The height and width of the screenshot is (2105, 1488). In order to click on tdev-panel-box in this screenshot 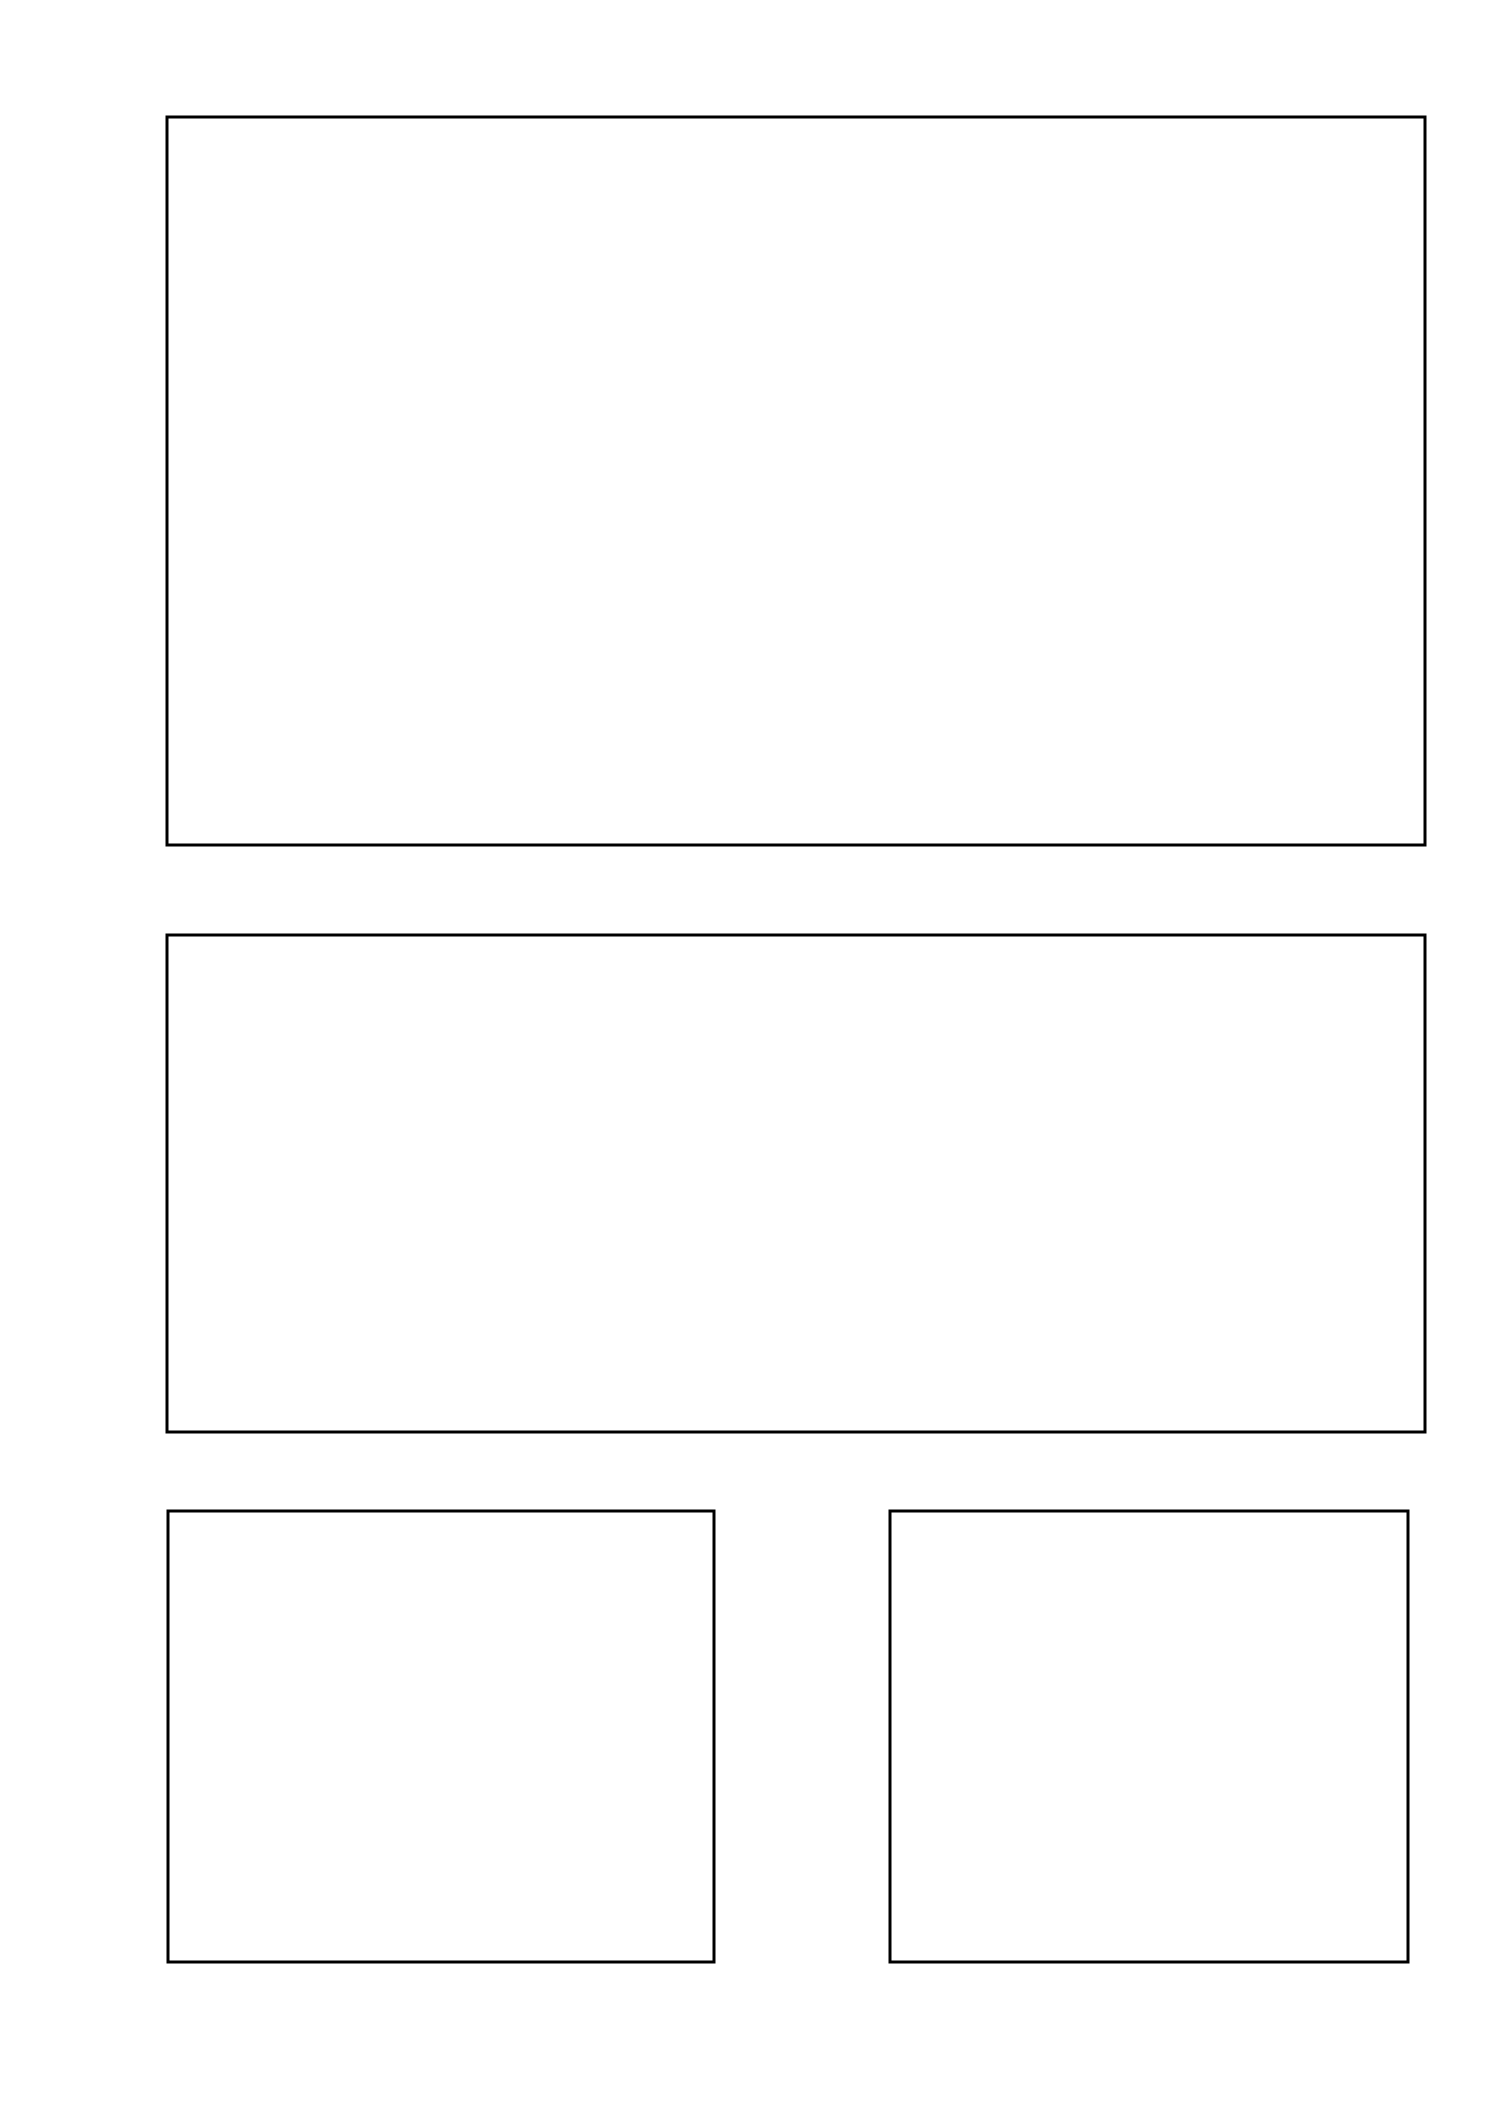, I will do `click(1149, 1736)`.